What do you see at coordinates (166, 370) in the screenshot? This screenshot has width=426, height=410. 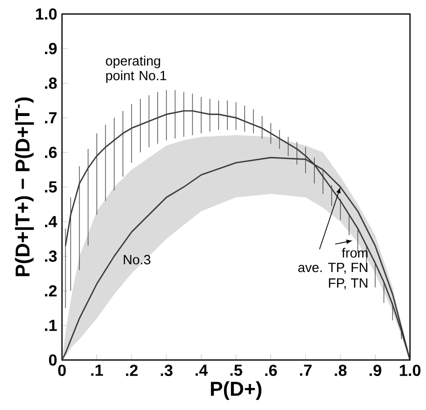 I see `x-tick-label: .3` at bounding box center [166, 370].